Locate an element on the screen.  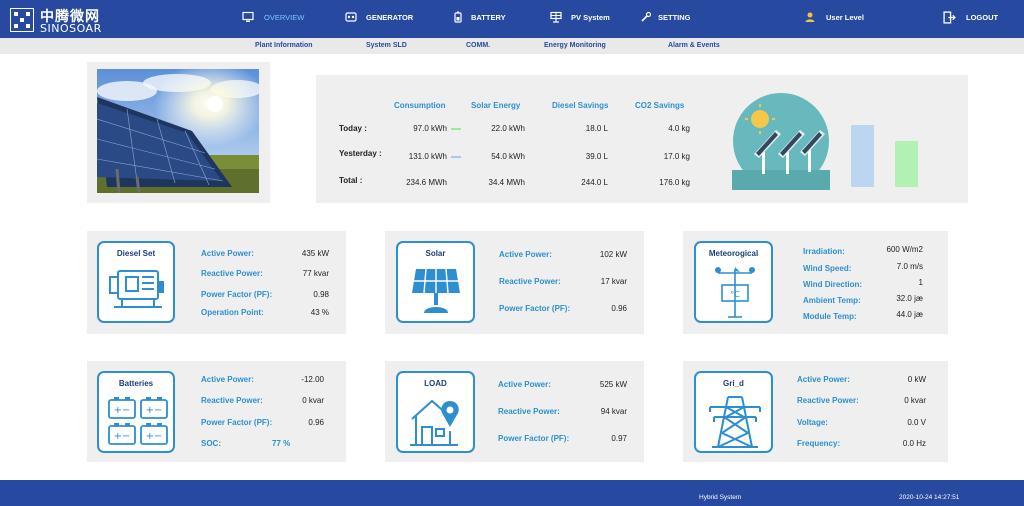
logo-mark-icon is located at coordinates (22, 20).